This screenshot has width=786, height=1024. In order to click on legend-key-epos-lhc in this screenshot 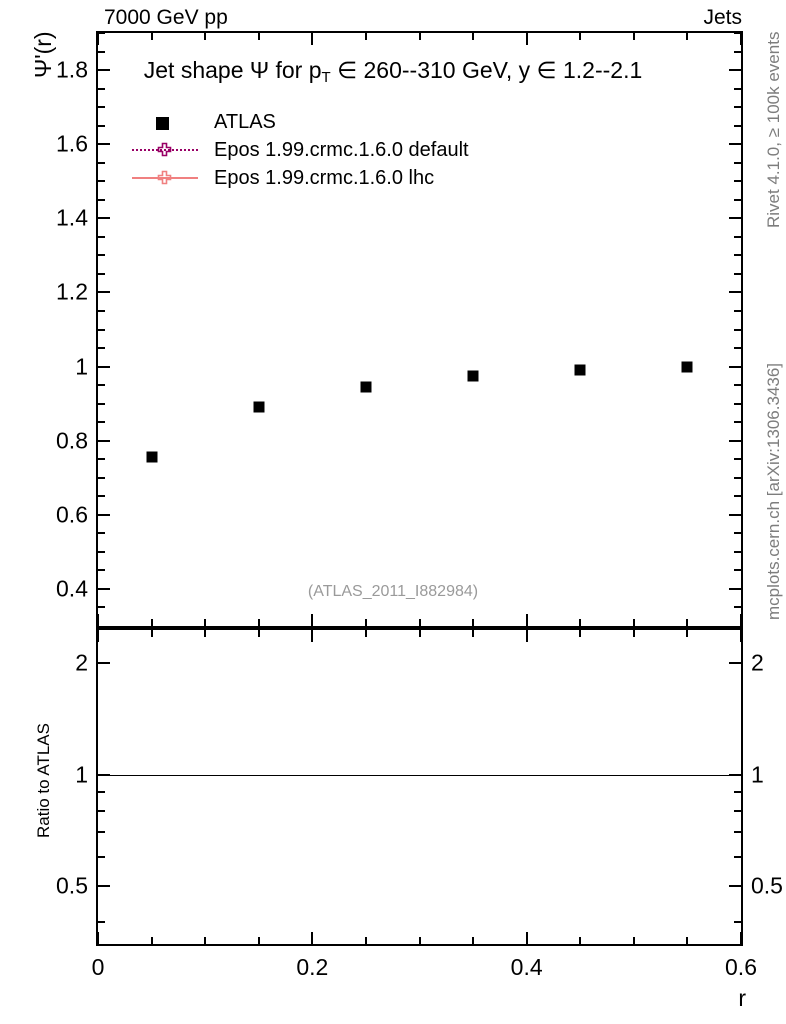, I will do `click(165, 178)`.